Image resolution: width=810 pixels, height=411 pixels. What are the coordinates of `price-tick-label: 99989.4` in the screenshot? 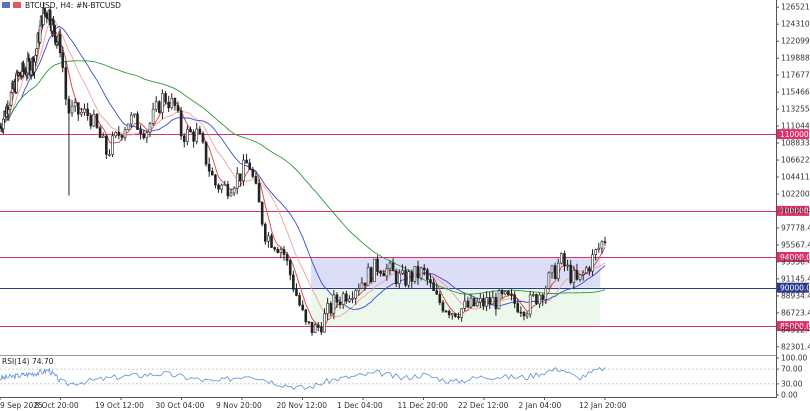 It's located at (795, 210).